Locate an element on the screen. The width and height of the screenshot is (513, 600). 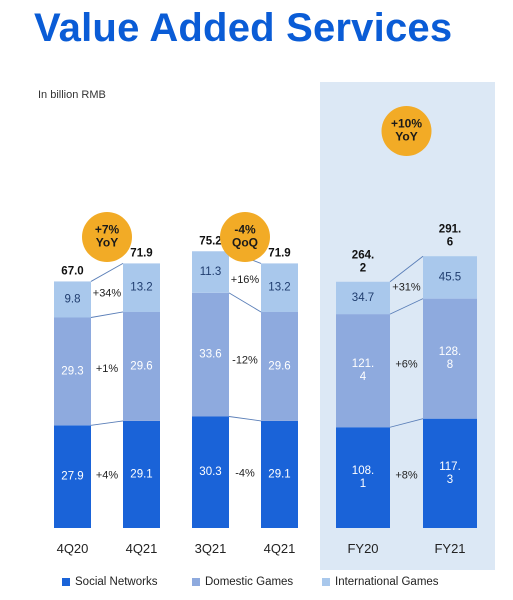
change-label: +1% is located at coordinates (107, 369).